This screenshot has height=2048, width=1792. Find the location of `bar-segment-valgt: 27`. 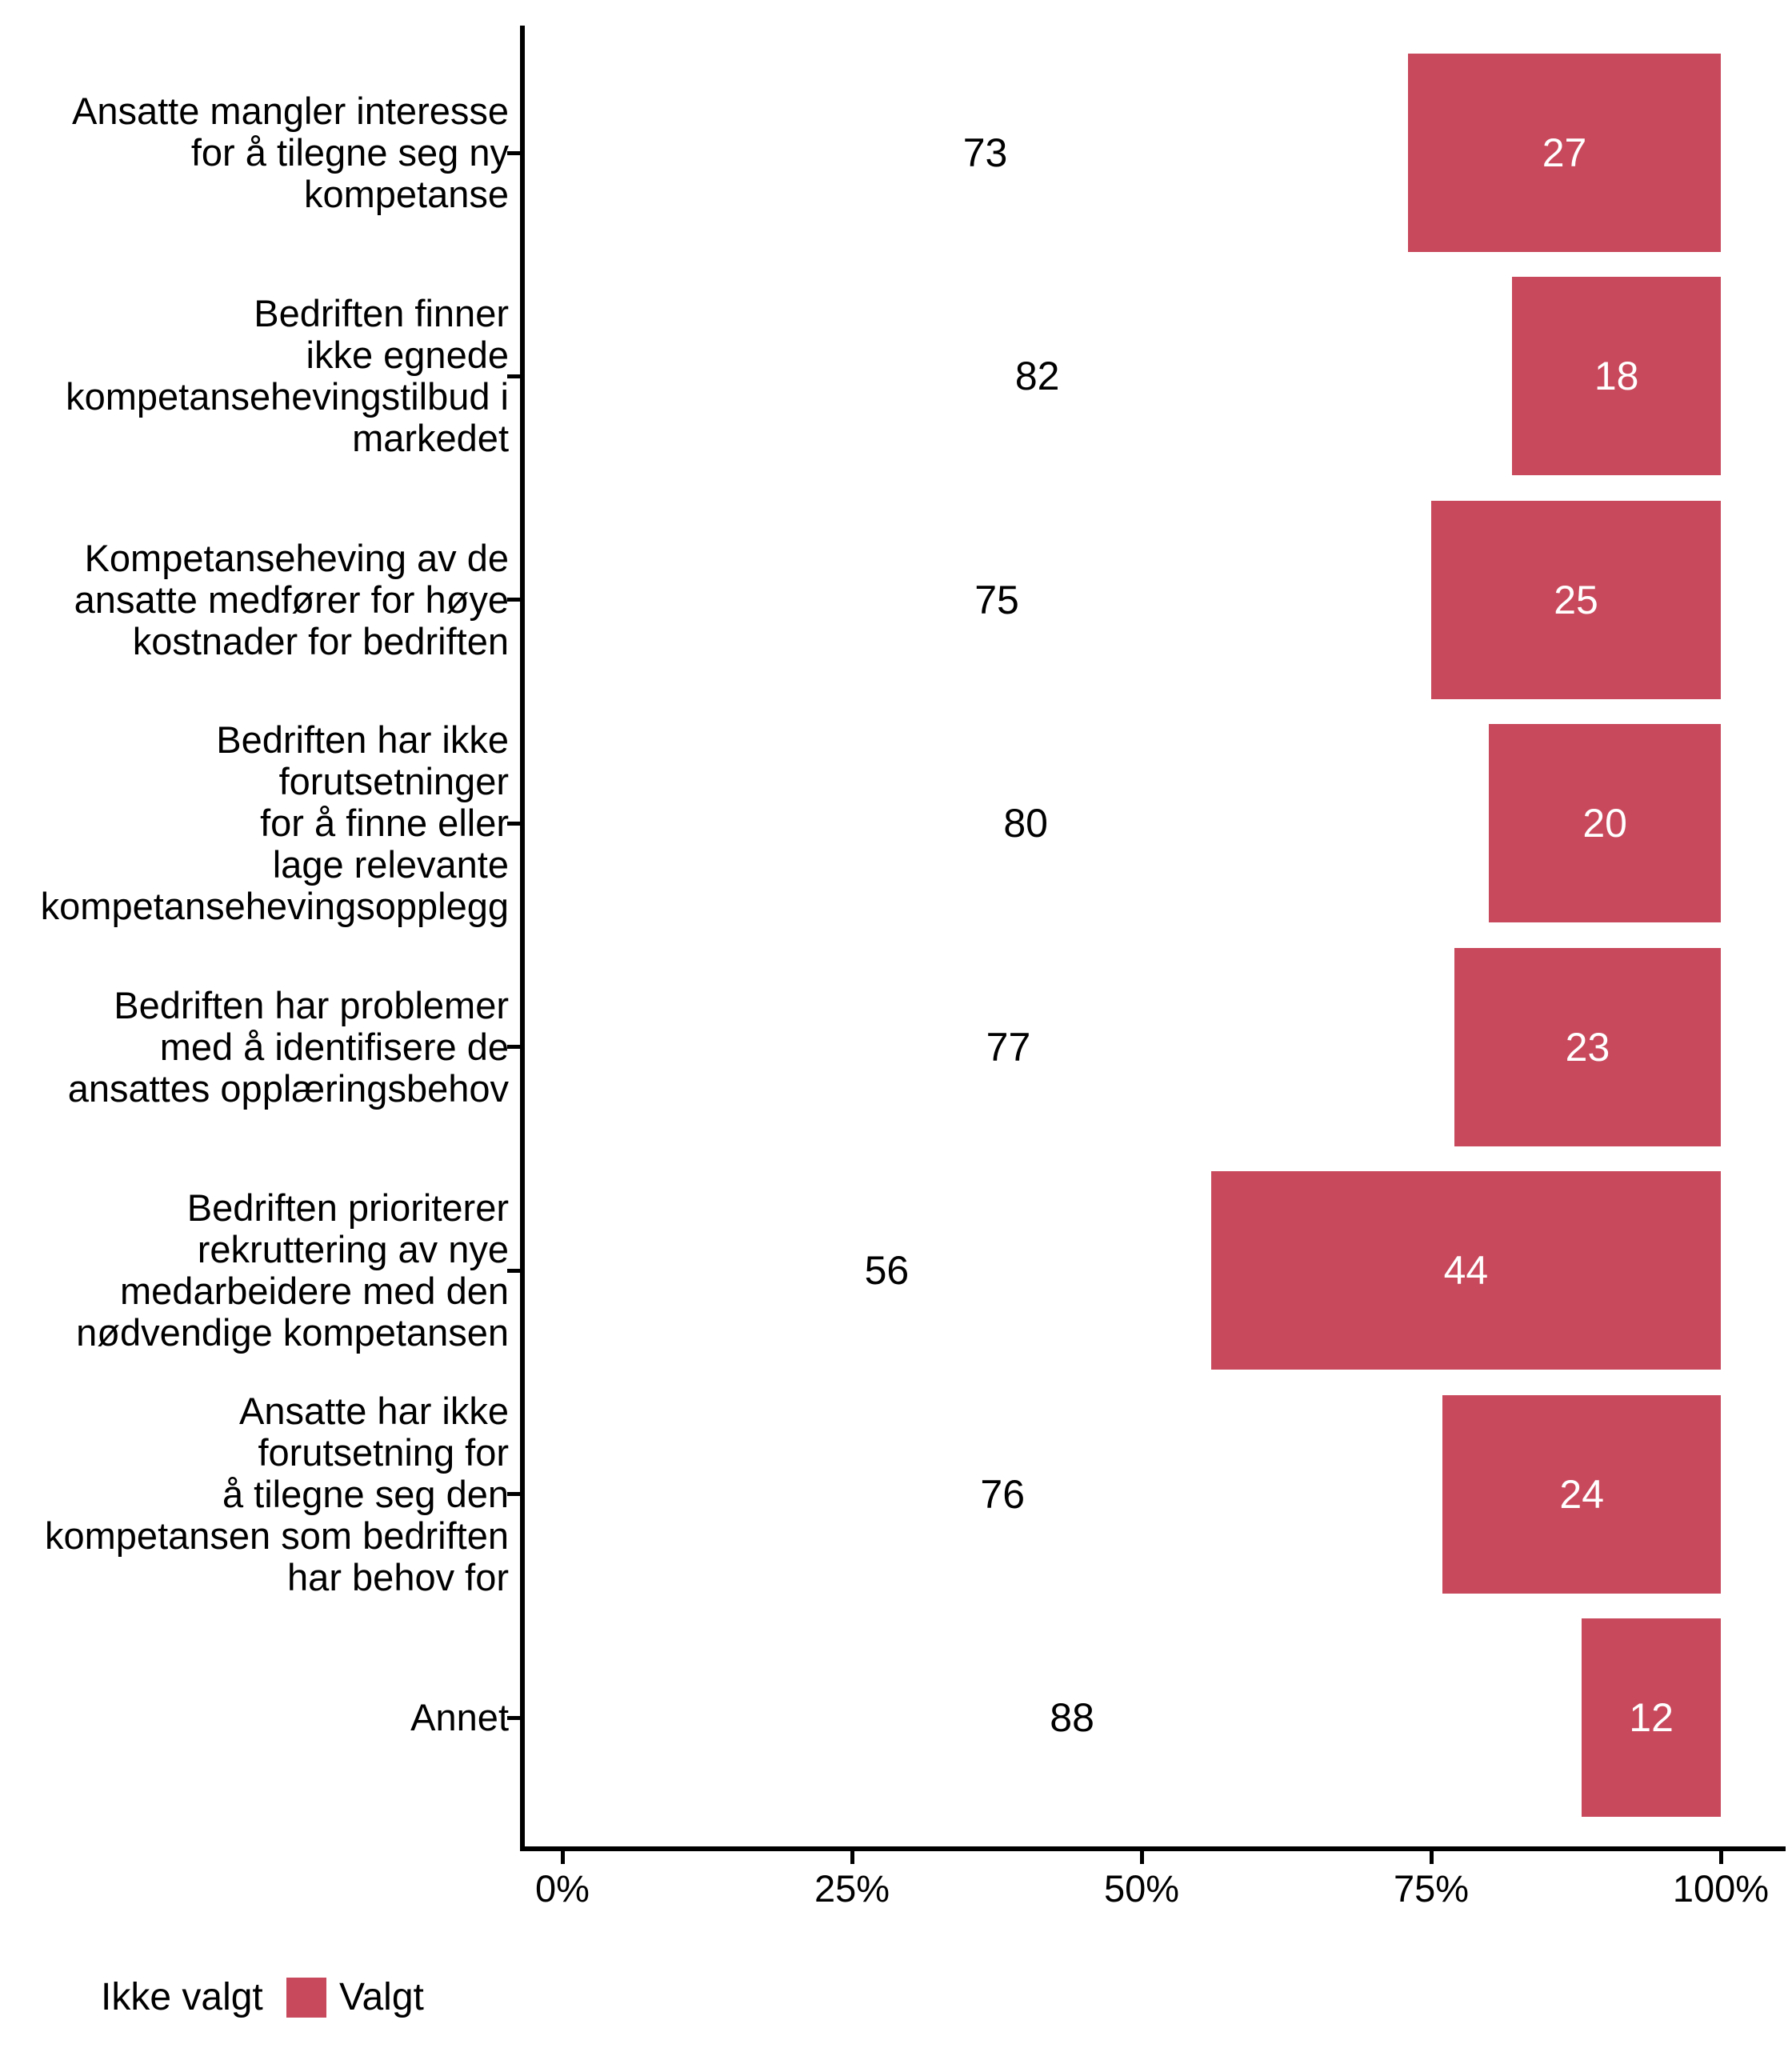

bar-segment-valgt: 27 is located at coordinates (1564, 153).